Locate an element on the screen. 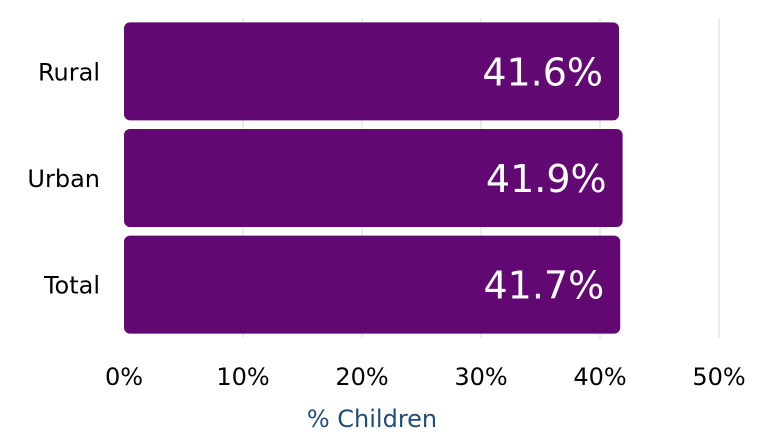 The image size is (759, 445). x-tick-label: 30% is located at coordinates (480, 377).